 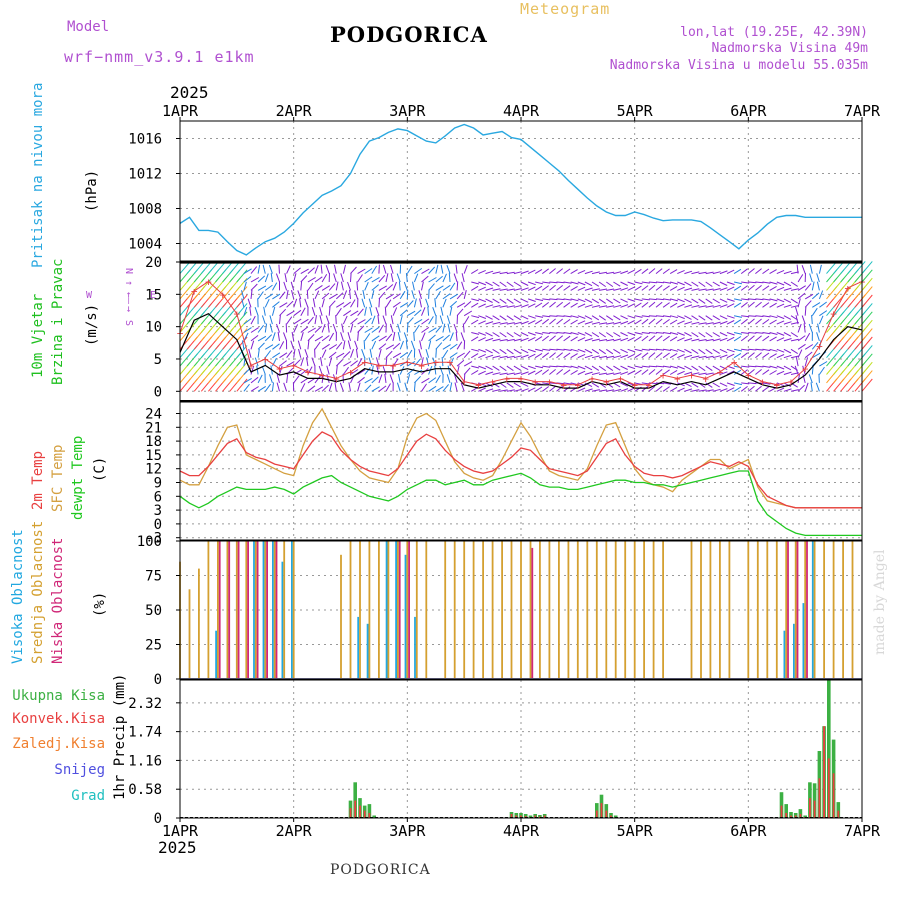 What do you see at coordinates (78, 478) in the screenshot?
I see `temperature-axis-label-2: dewpt Temp` at bounding box center [78, 478].